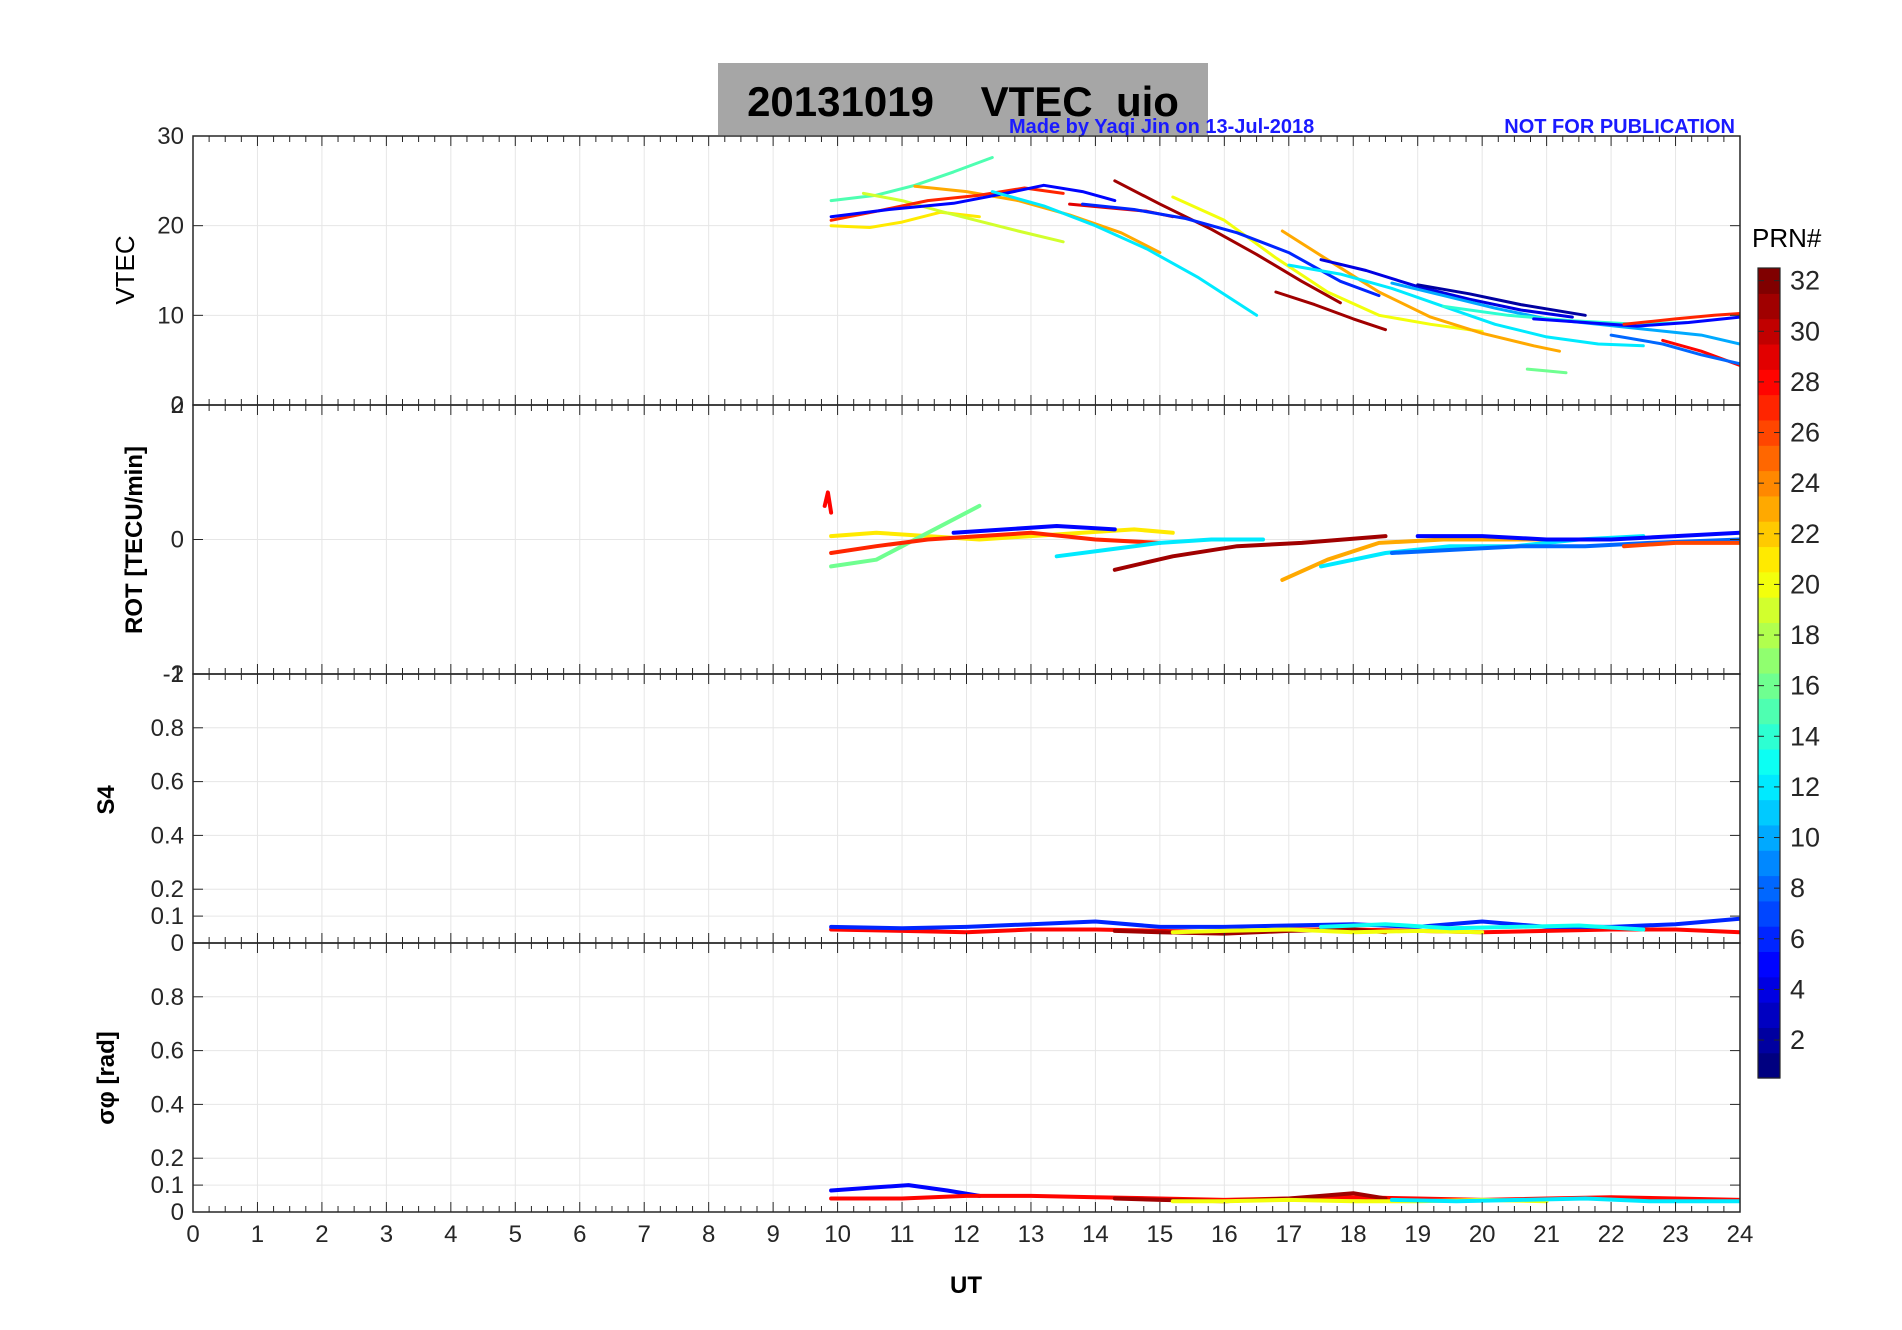 The height and width of the screenshot is (1330, 1902). Describe the element at coordinates (170, 226) in the screenshot. I see `vtec-y-tick-label: 20` at that location.